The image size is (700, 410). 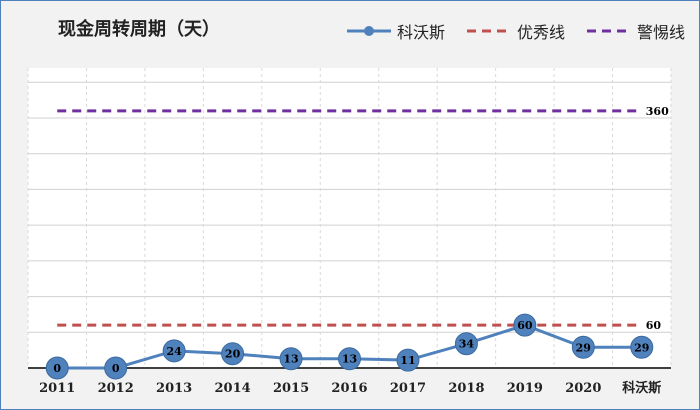 What do you see at coordinates (641, 388) in the screenshot?
I see `x-tick-label: 科沃斯` at bounding box center [641, 388].